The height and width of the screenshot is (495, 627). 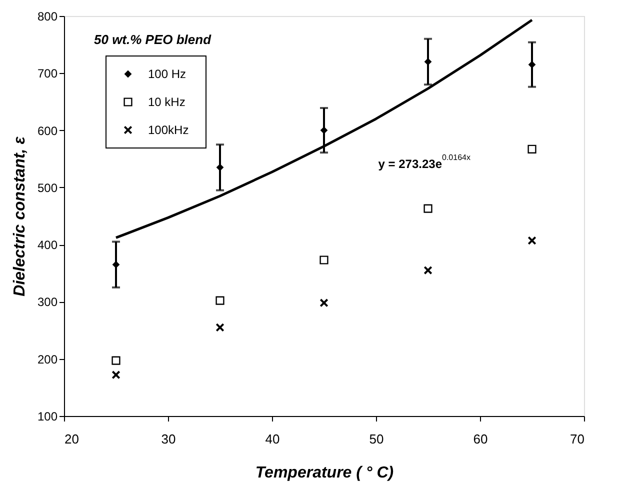 I want to click on legend-title: 50 wt.% PEO blend, so click(x=153, y=39).